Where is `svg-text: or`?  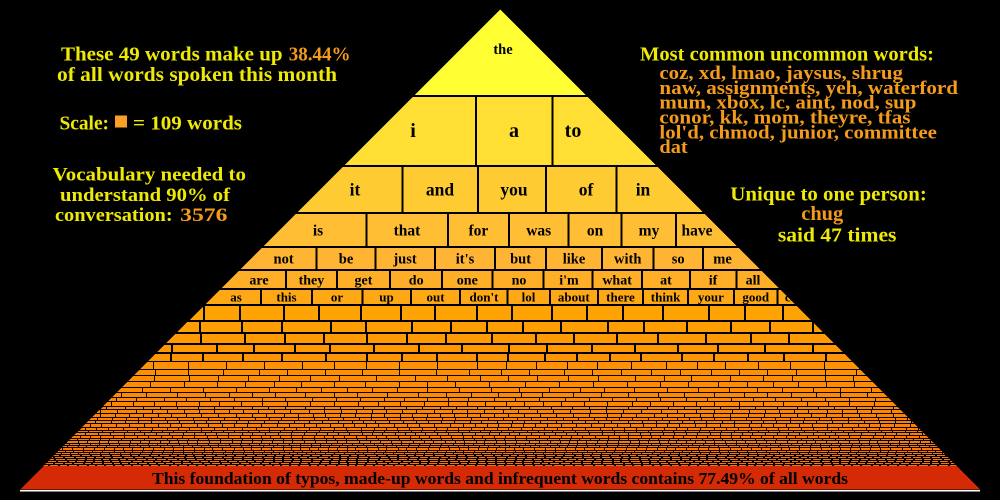
svg-text: or is located at coordinates (337, 297).